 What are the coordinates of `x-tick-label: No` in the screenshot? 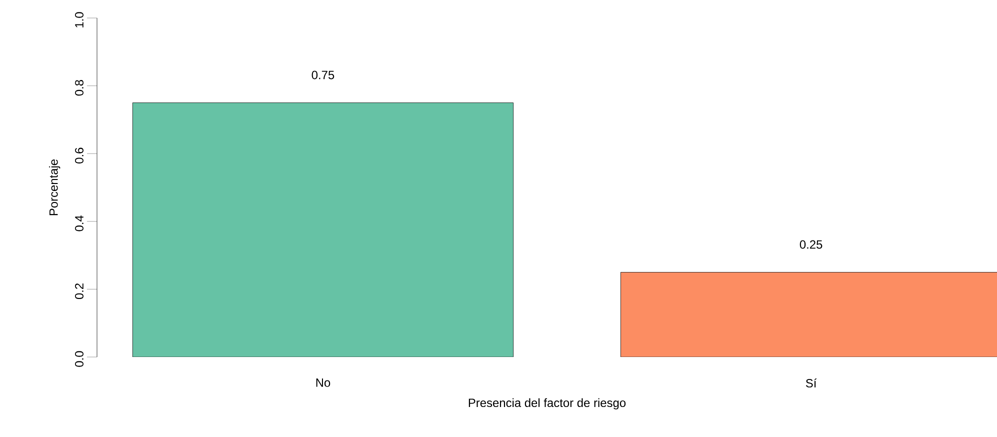 It's located at (323, 382).